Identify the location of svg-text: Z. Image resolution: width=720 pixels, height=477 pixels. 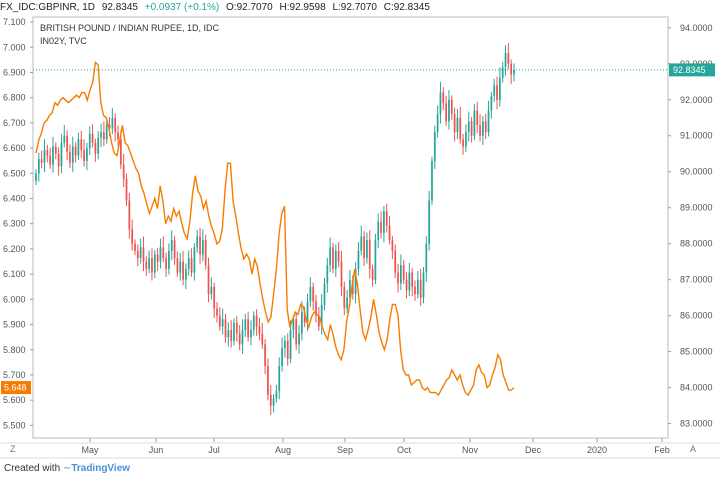
(13, 449).